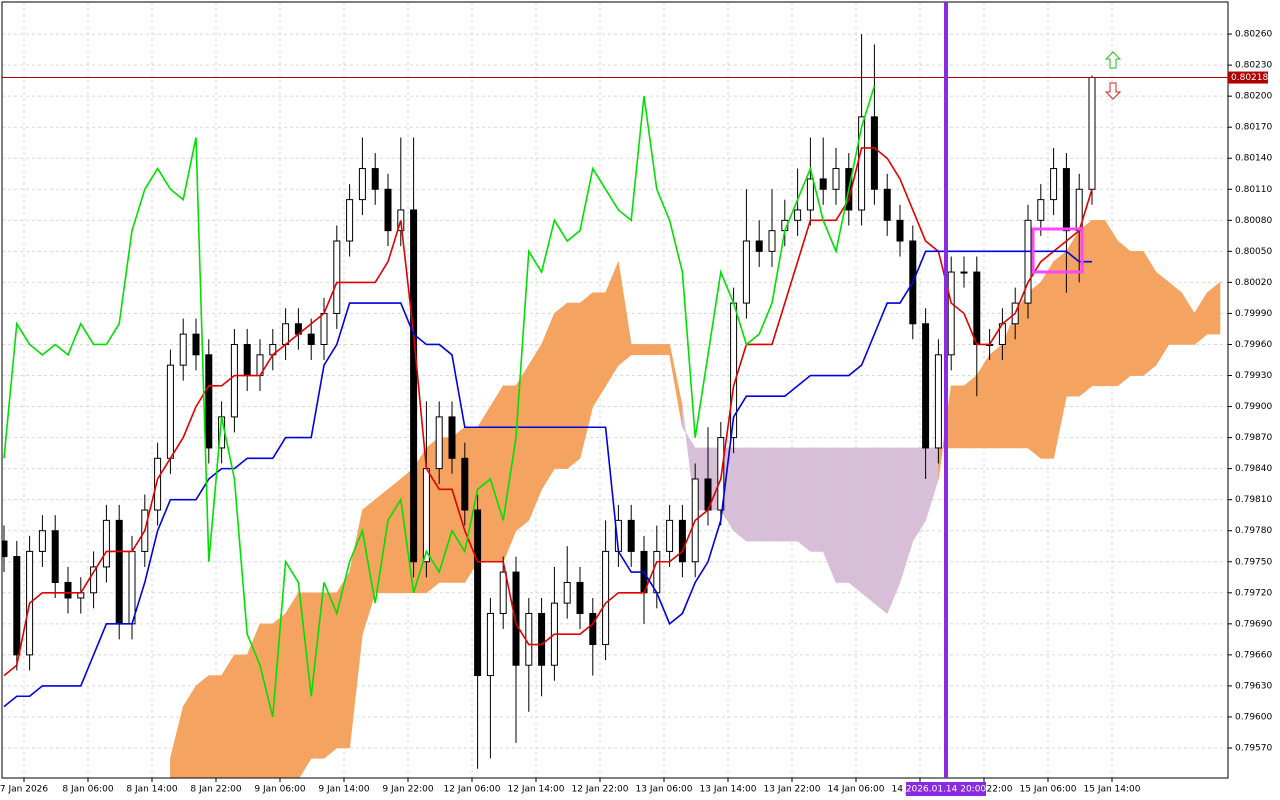 Image resolution: width=1280 pixels, height=800 pixels. I want to click on sell-arrow, so click(1113, 91).